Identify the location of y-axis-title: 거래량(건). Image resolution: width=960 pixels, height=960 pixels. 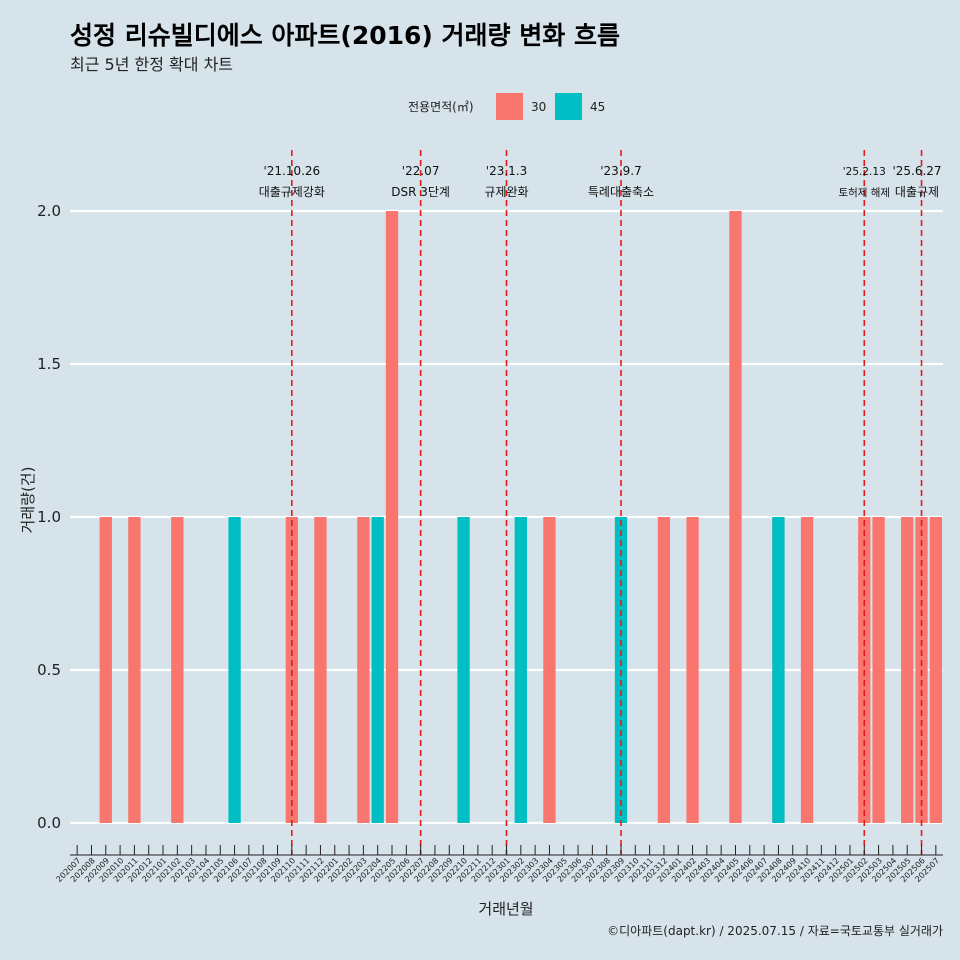
(28, 500).